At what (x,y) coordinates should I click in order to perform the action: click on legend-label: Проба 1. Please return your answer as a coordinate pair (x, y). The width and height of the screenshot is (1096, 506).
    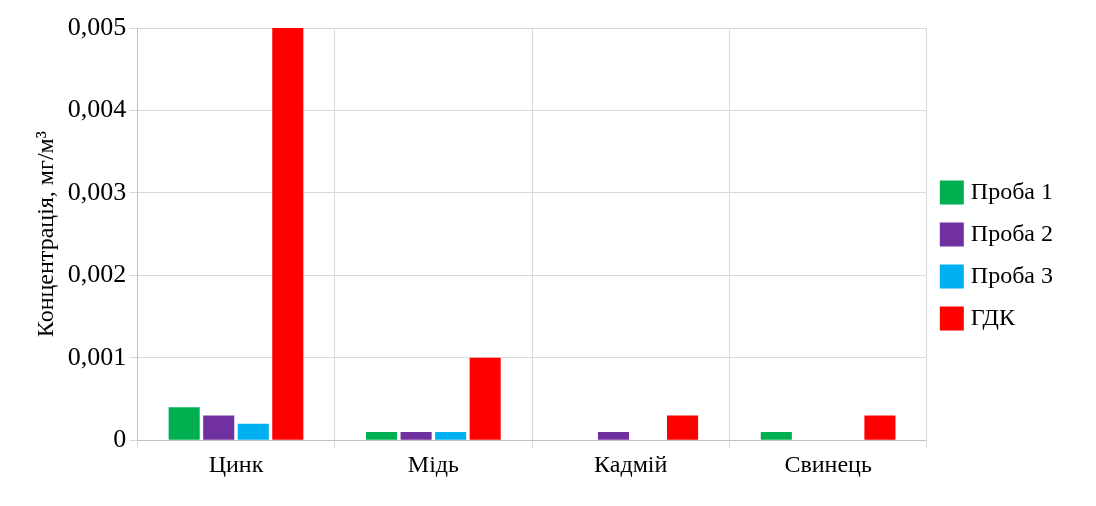
    Looking at the image, I should click on (1012, 190).